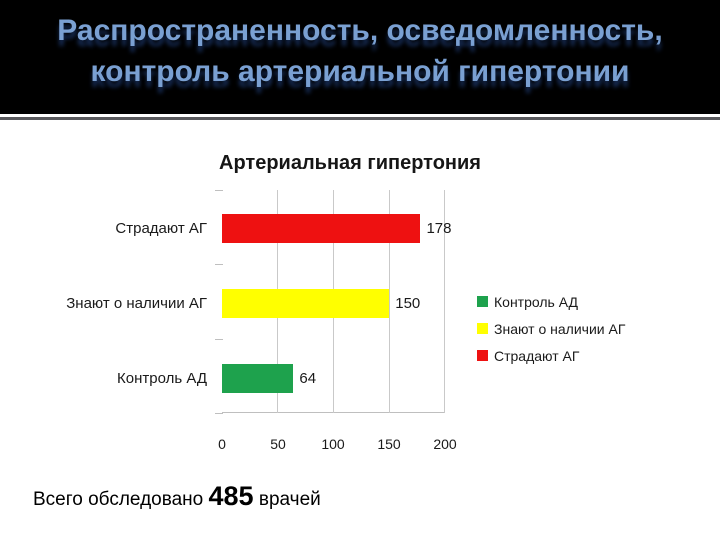  I want to click on x-tick-label: 150, so click(389, 444).